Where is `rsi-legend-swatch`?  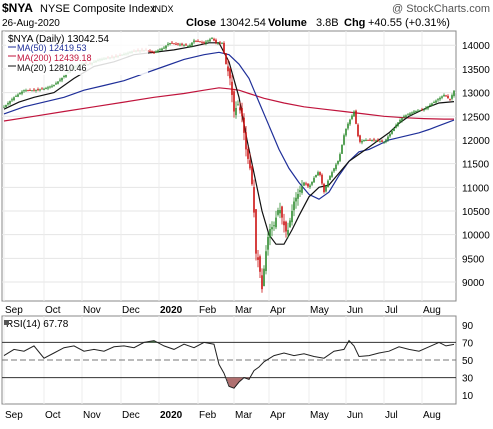 rsi-legend-swatch is located at coordinates (6, 322).